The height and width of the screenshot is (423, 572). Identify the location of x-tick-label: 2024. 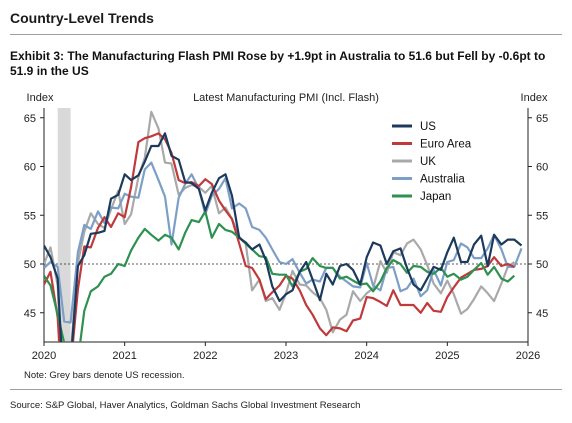
(366, 356).